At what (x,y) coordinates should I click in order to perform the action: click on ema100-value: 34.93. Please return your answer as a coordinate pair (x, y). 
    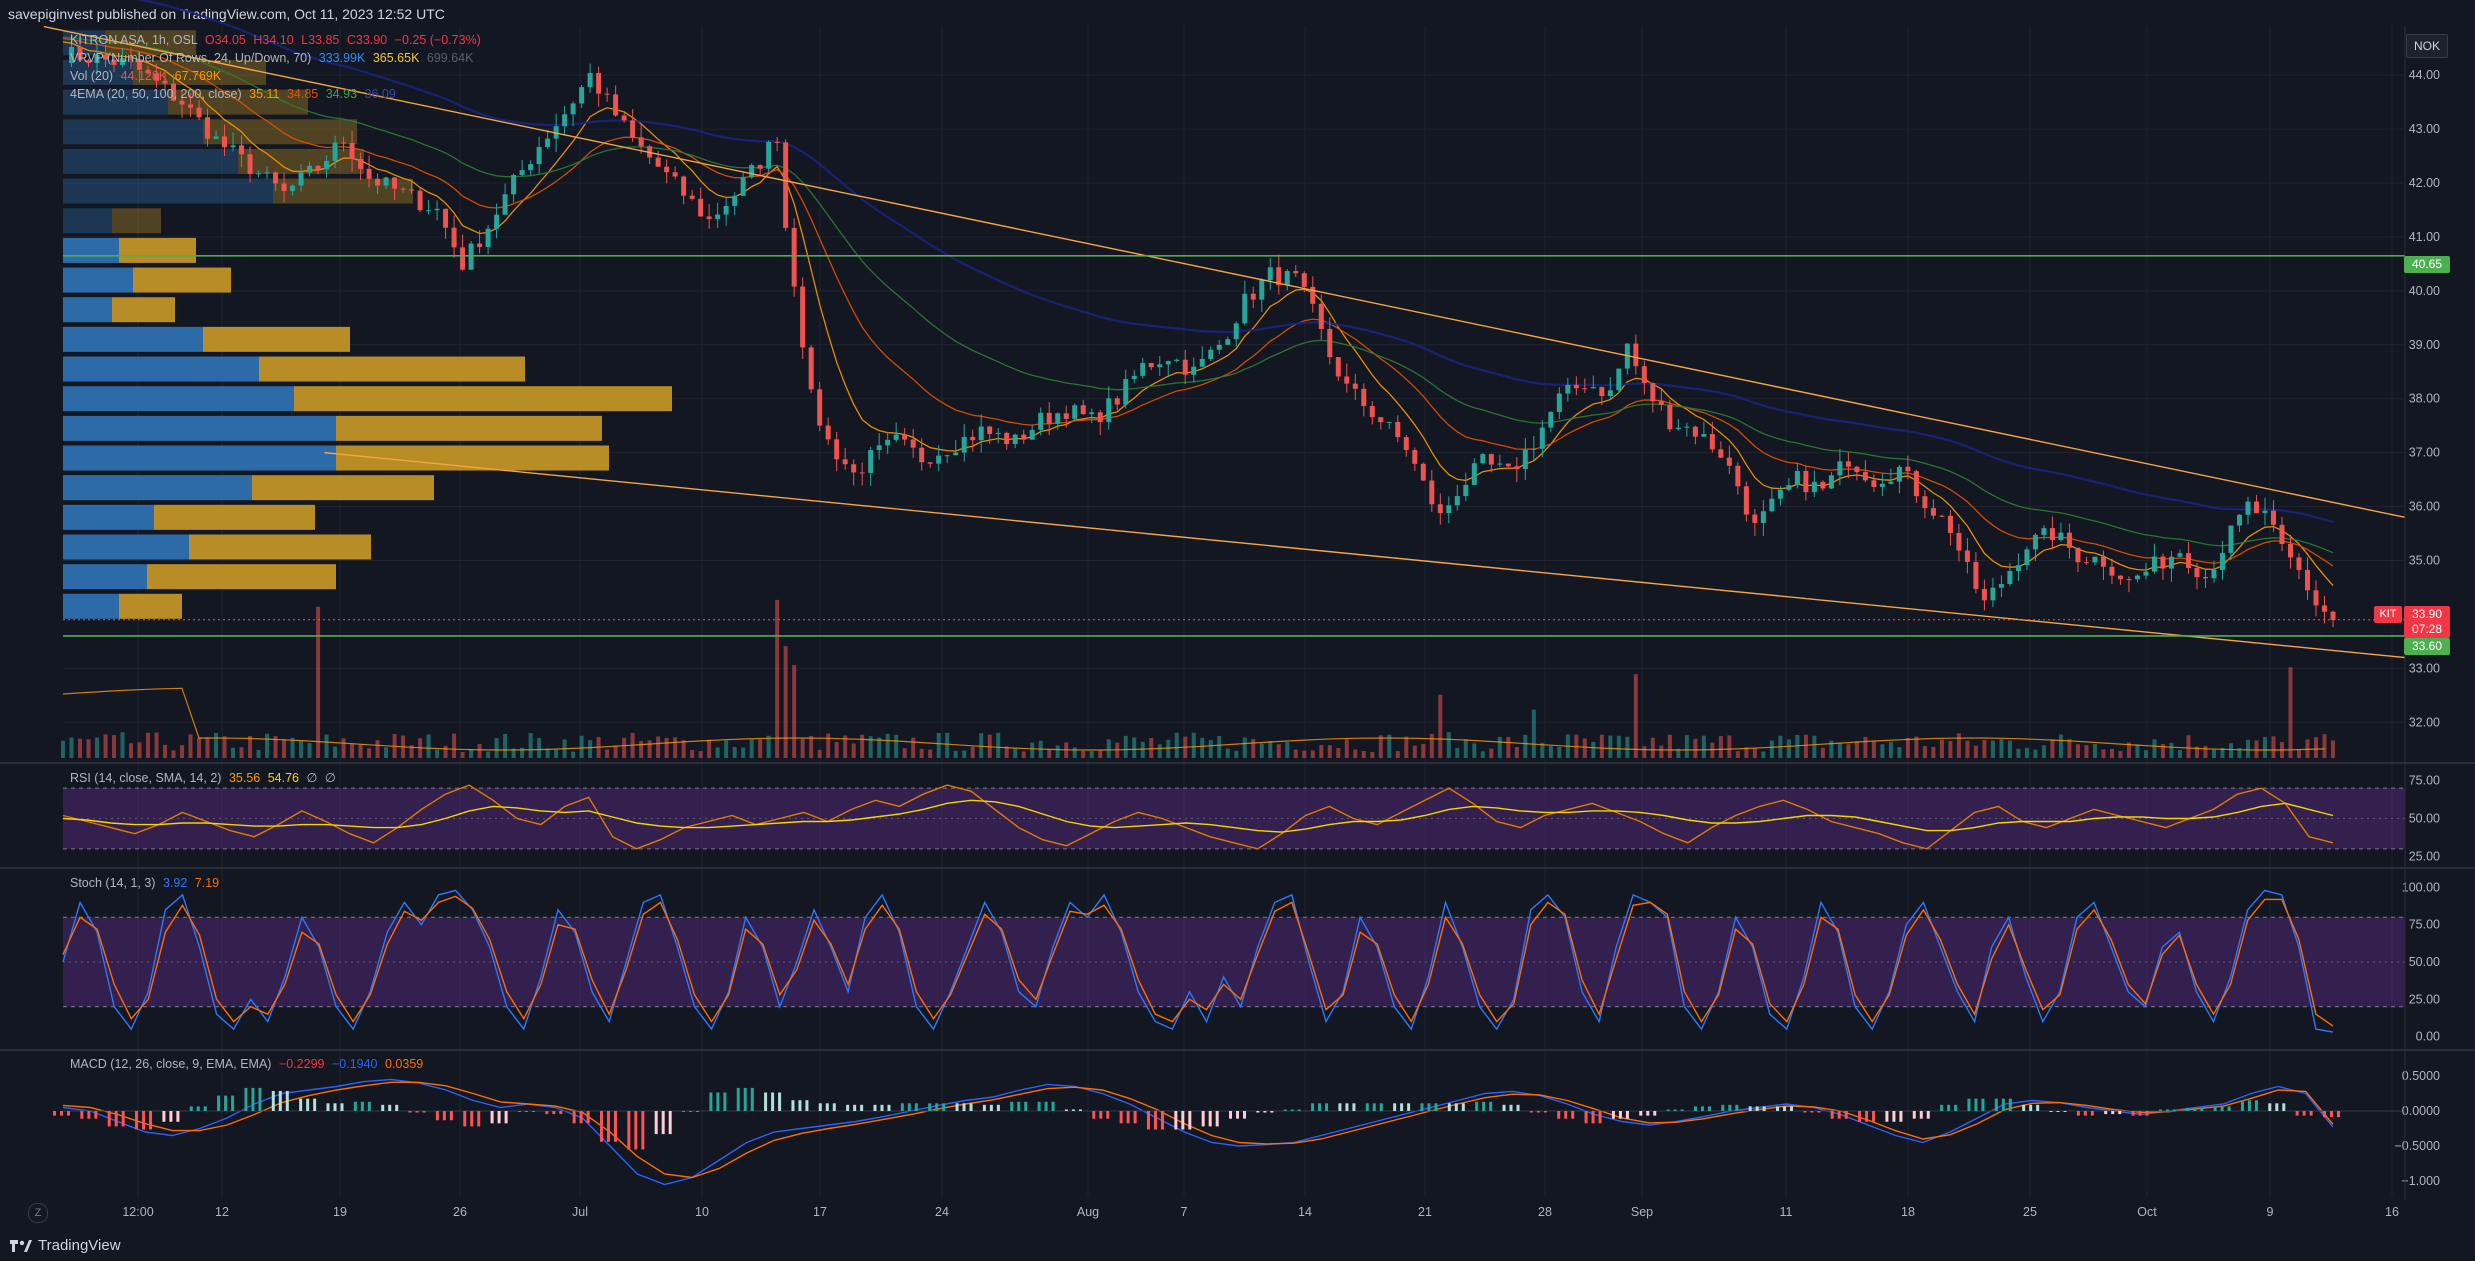
    Looking at the image, I should click on (341, 94).